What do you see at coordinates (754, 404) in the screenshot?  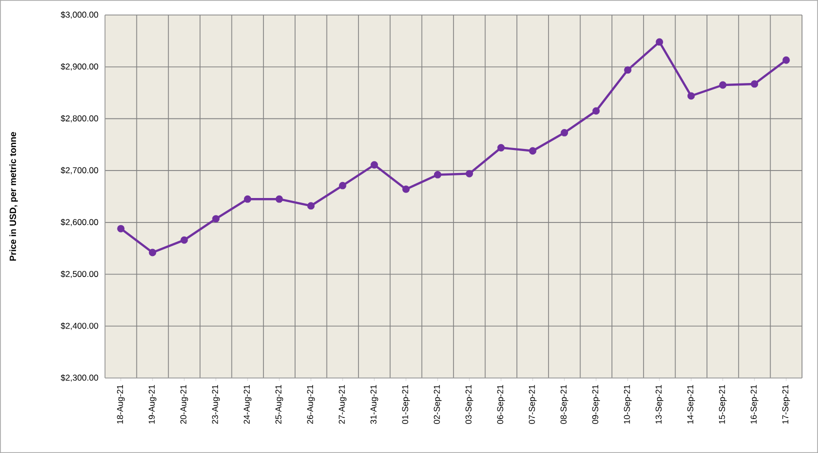 I see `x-tick-label: 16-Sep-21` at bounding box center [754, 404].